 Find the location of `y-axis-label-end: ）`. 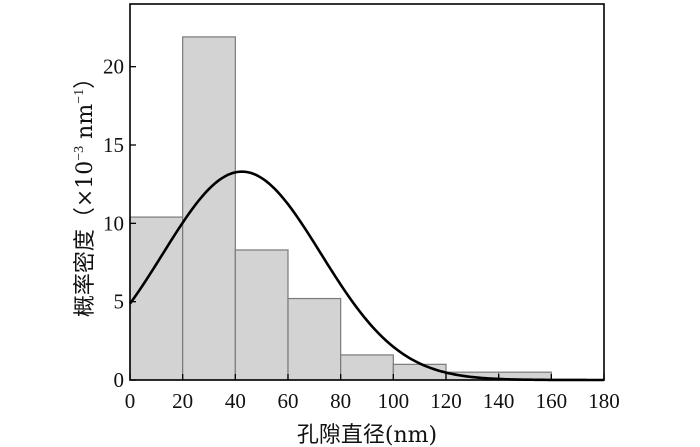

y-axis-label-end: ） is located at coordinates (85, 78).